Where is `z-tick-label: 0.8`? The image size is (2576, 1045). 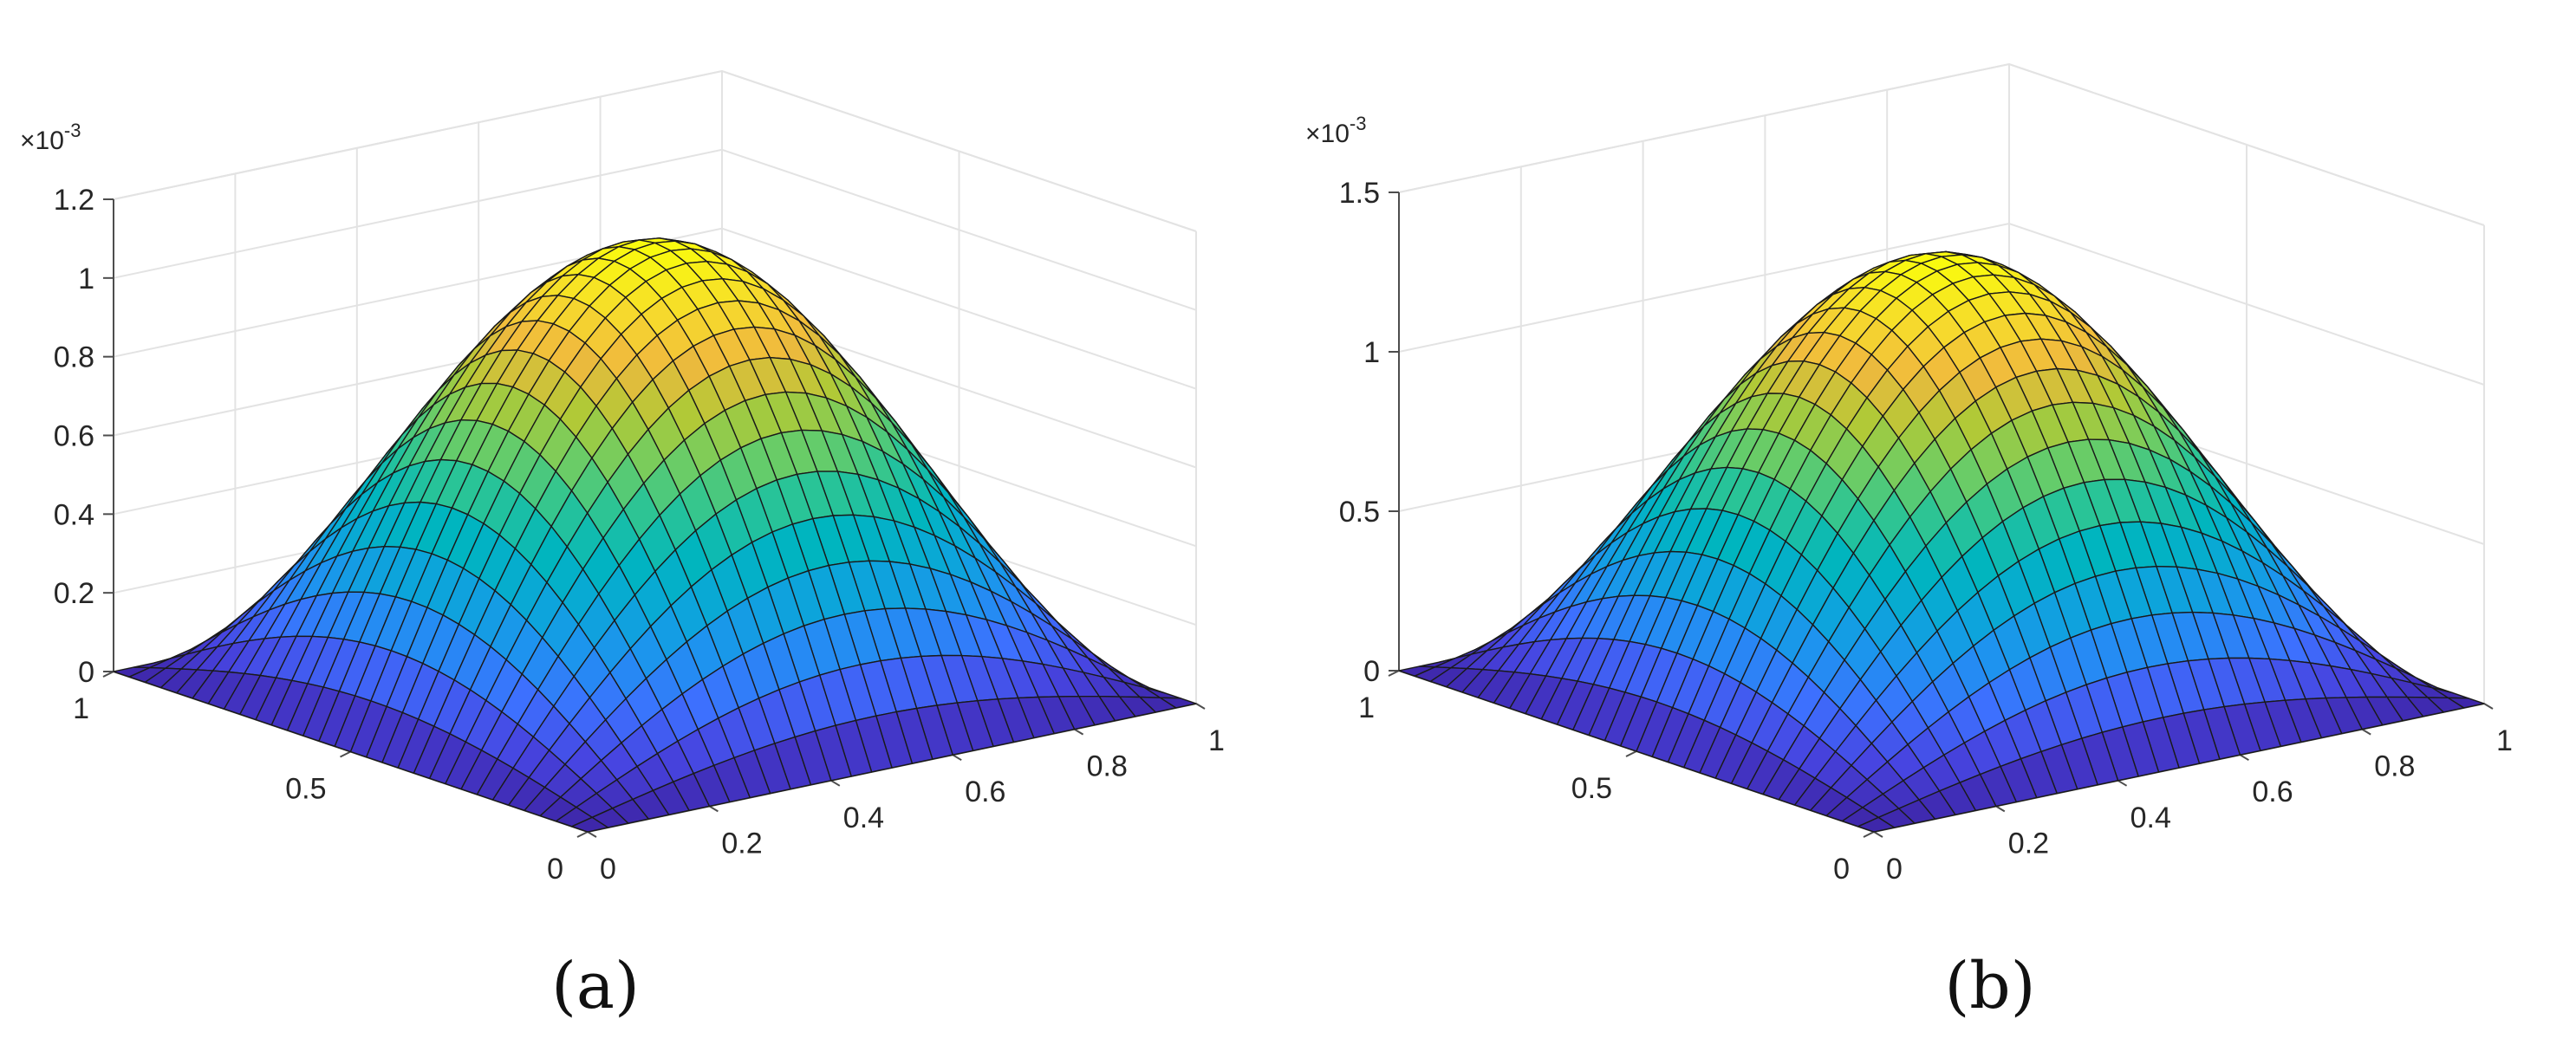 z-tick-label: 0.8 is located at coordinates (74, 357).